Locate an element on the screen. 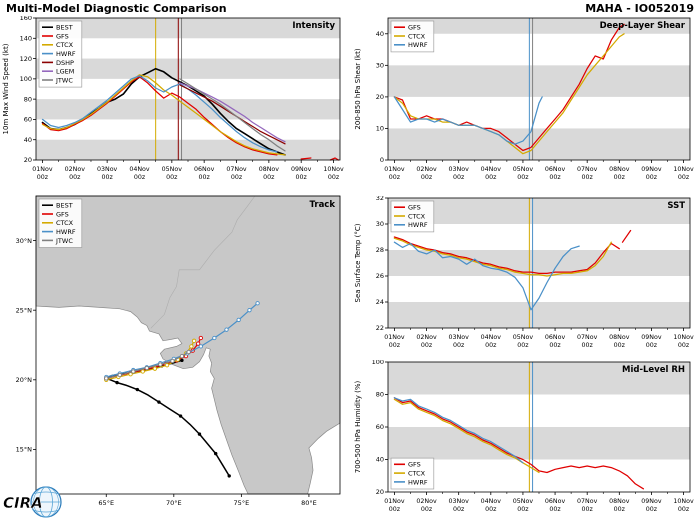 This screenshot has height=528, width=700. svg-text: 08Nov is located at coordinates (619, 337).